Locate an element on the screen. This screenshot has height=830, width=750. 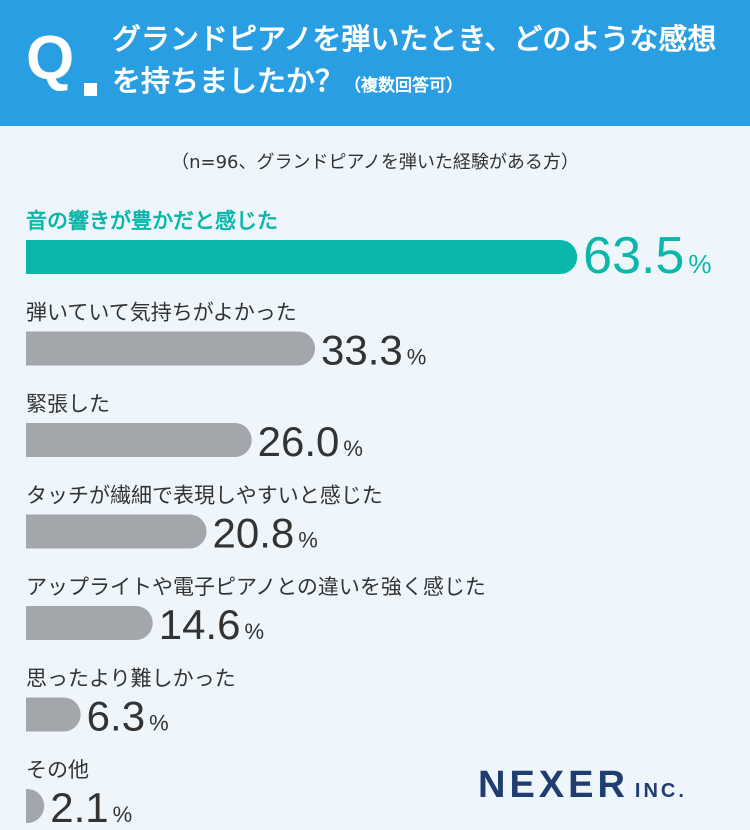
category-label: 弾いていて気持ちがよかった is located at coordinates (161, 313).